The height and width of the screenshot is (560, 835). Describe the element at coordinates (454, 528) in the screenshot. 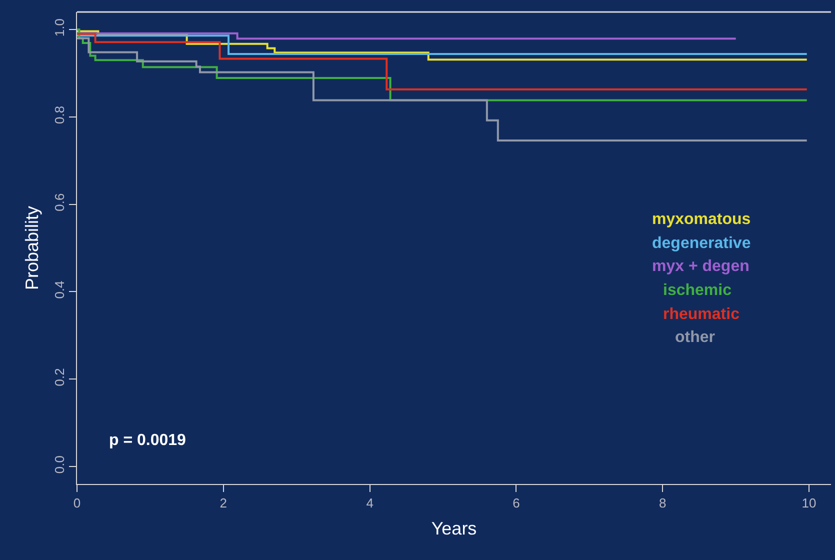

I see `x-axis-title: Years` at that location.